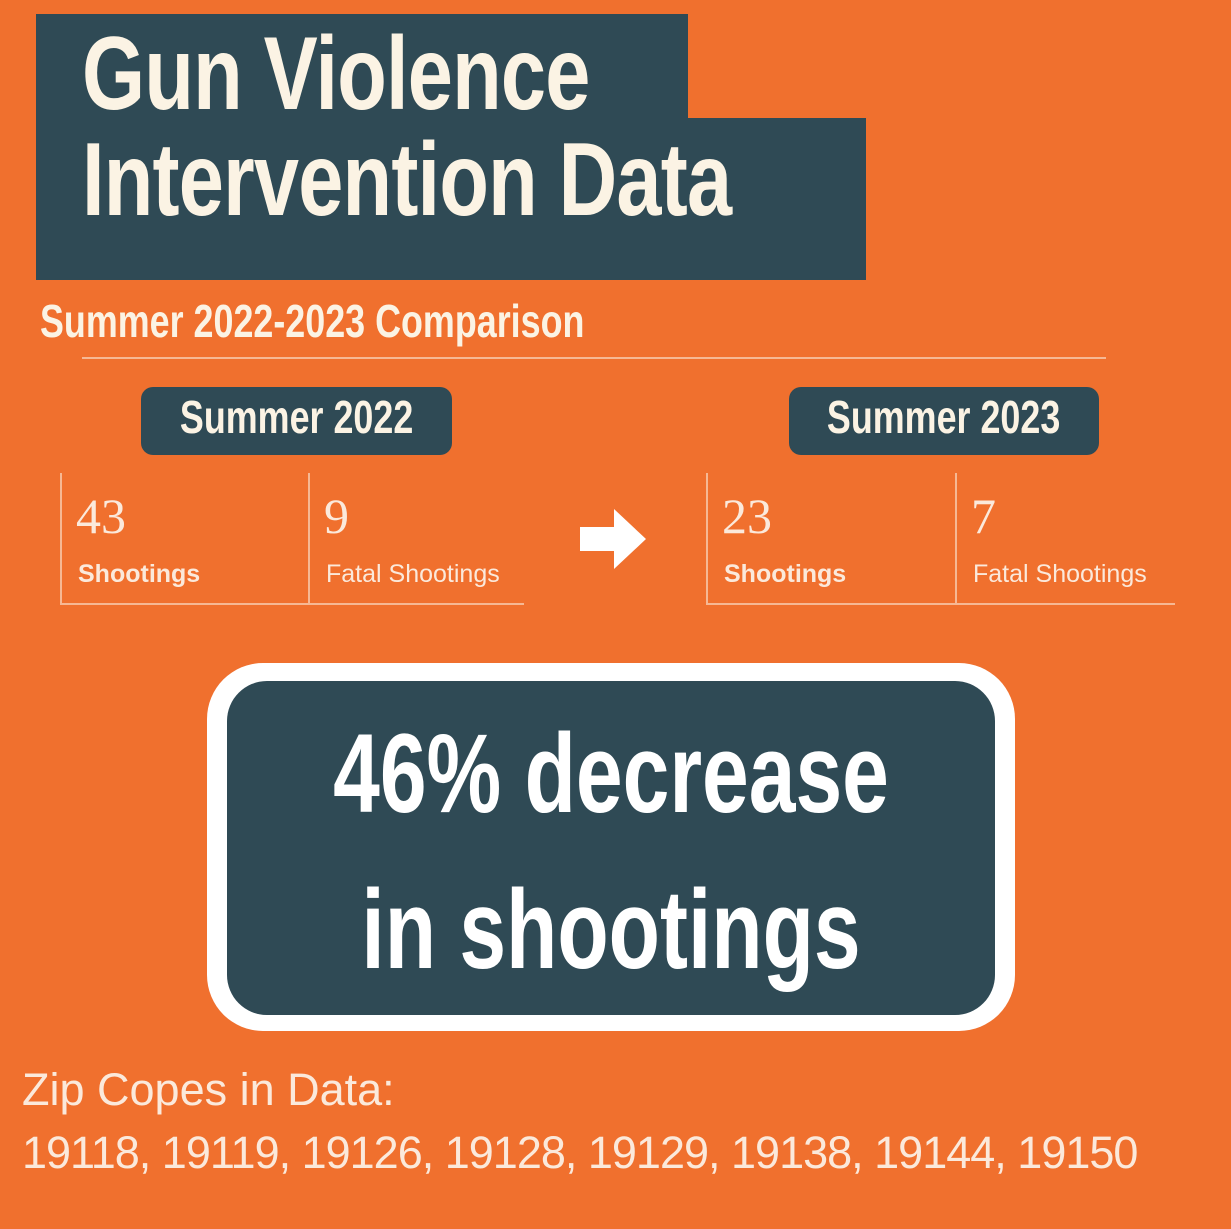 This screenshot has width=1231, height=1229. I want to click on right-arrow-icon, so click(613, 539).